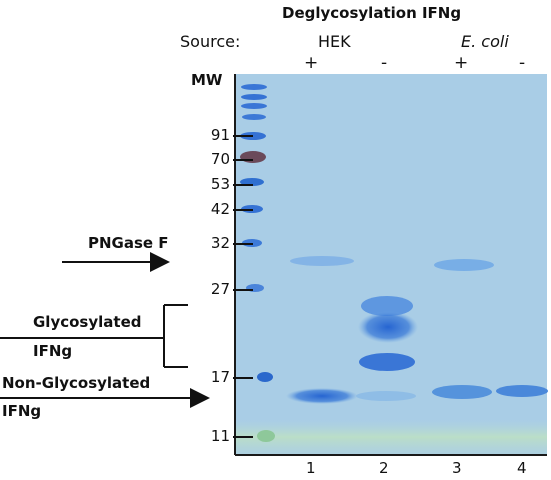  What do you see at coordinates (522, 468) in the screenshot?
I see `lane-number-4: 4` at bounding box center [522, 468].